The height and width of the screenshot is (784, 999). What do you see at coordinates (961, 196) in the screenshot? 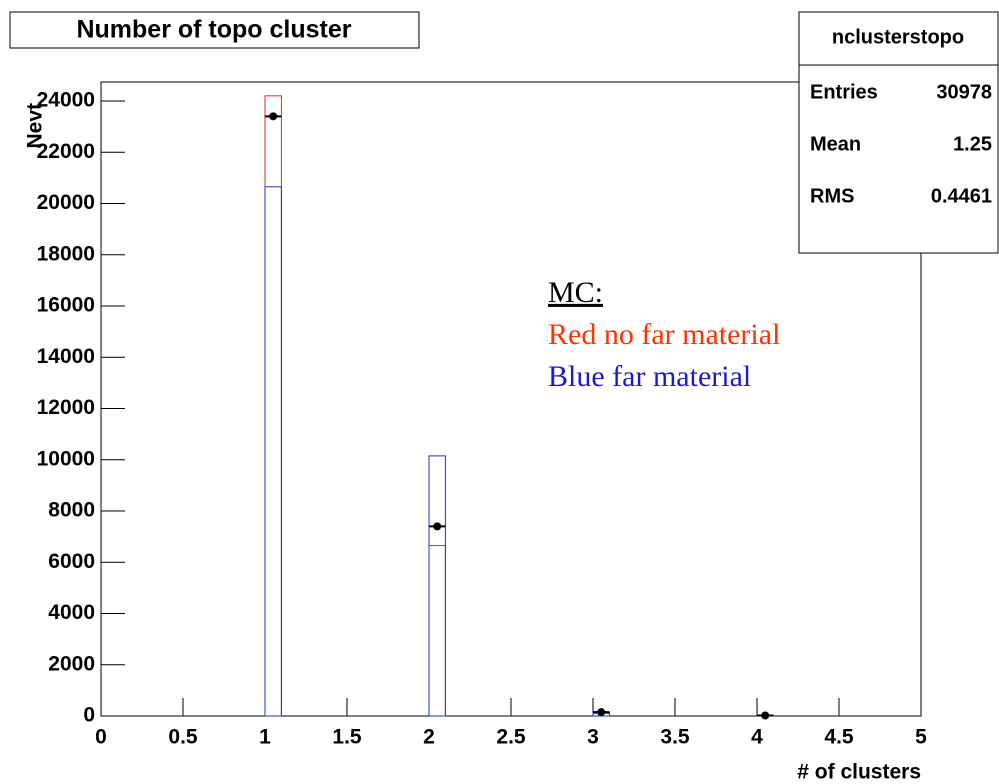
I see `stats-value: 0.4461` at bounding box center [961, 196].